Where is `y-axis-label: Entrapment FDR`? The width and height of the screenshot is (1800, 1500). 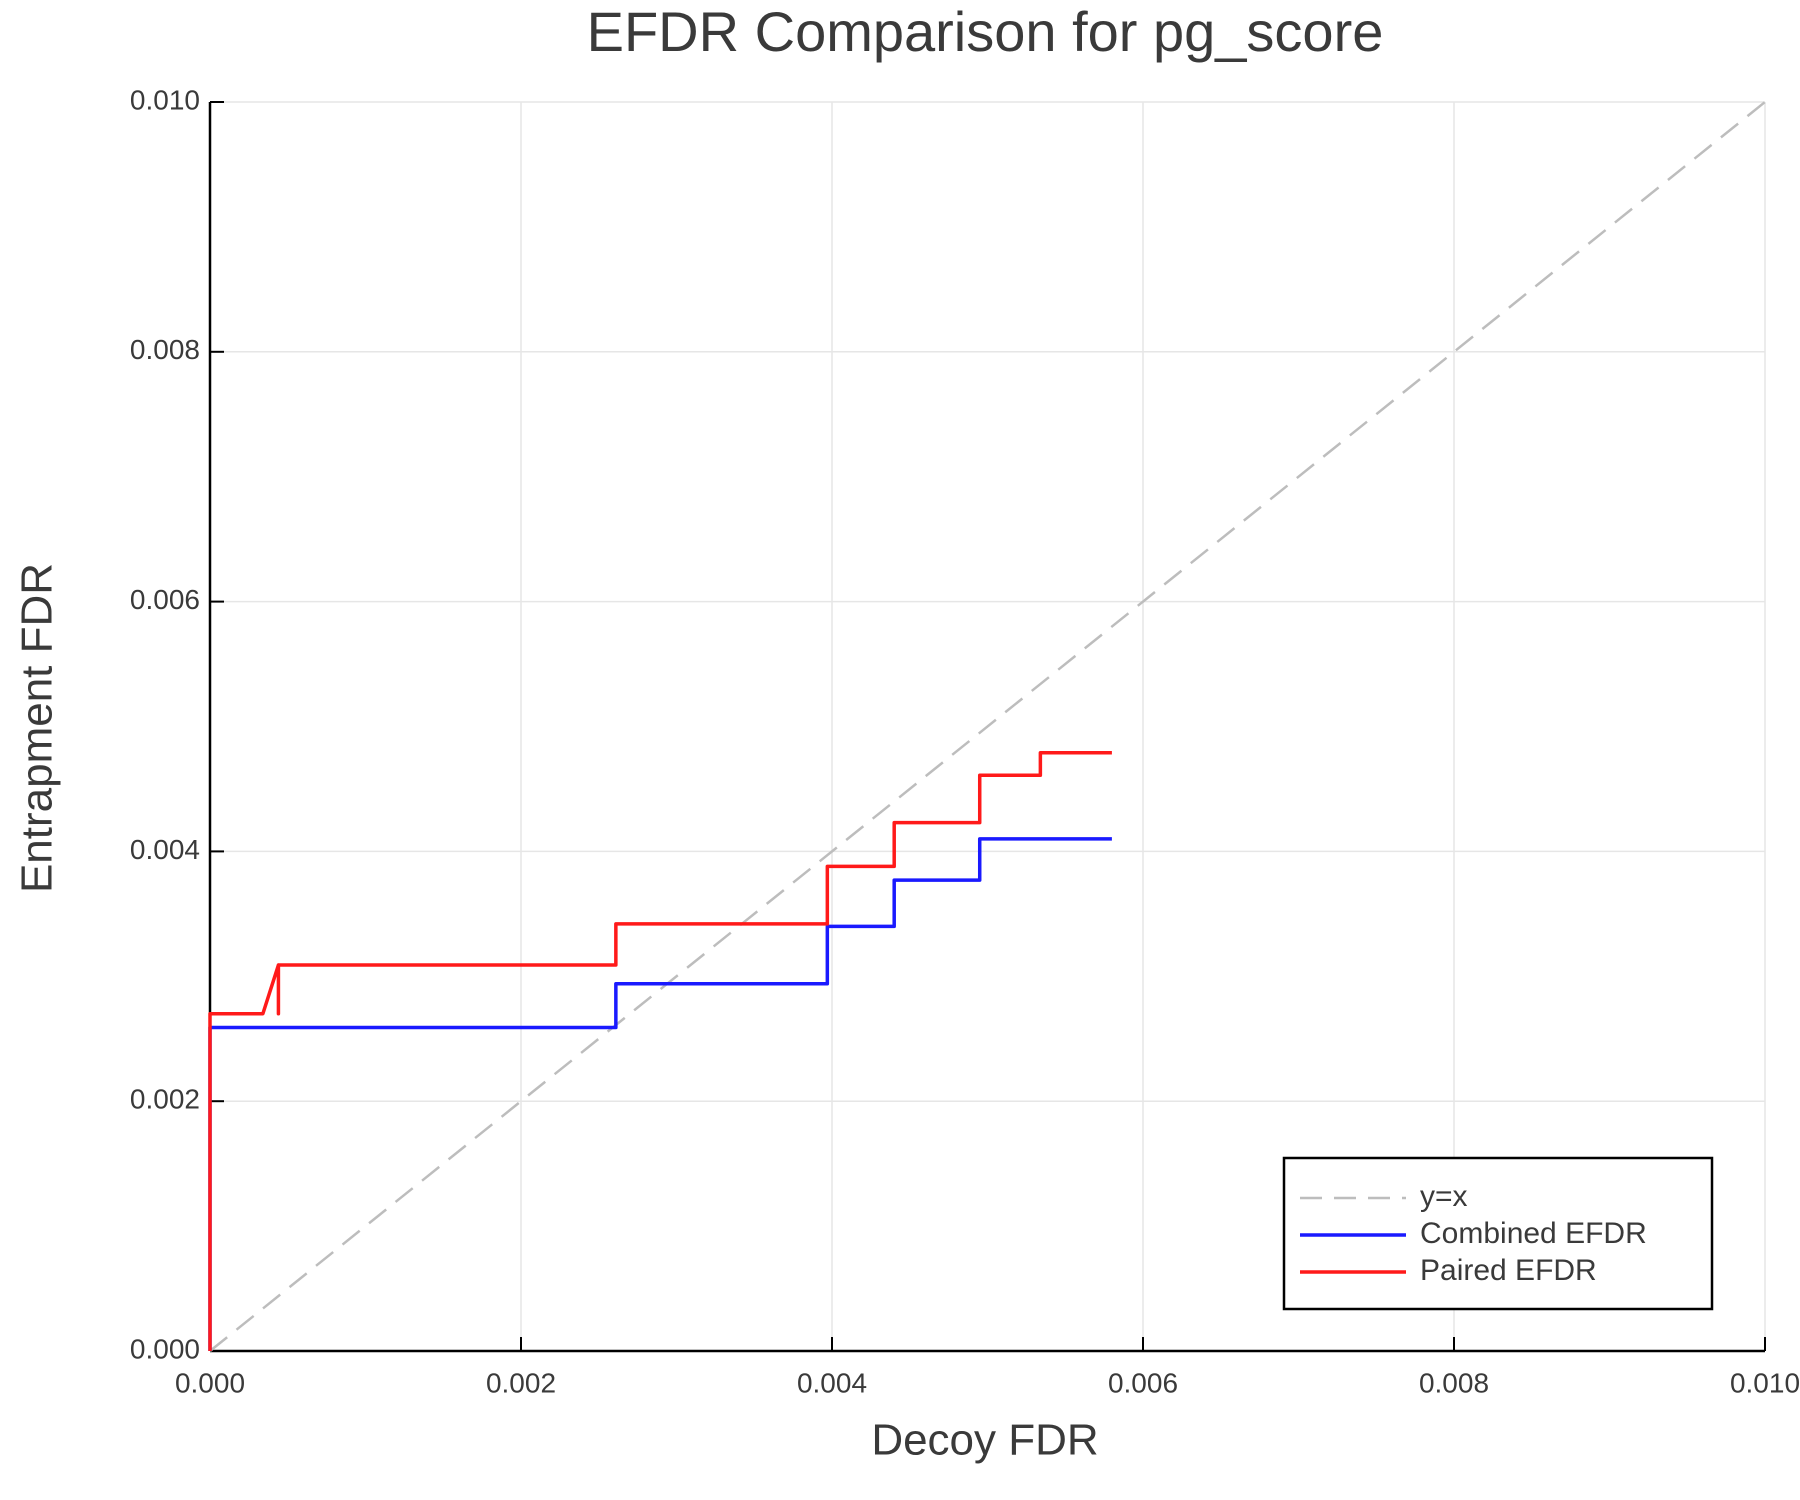
y-axis-label: Entrapment FDR is located at coordinates (37, 728).